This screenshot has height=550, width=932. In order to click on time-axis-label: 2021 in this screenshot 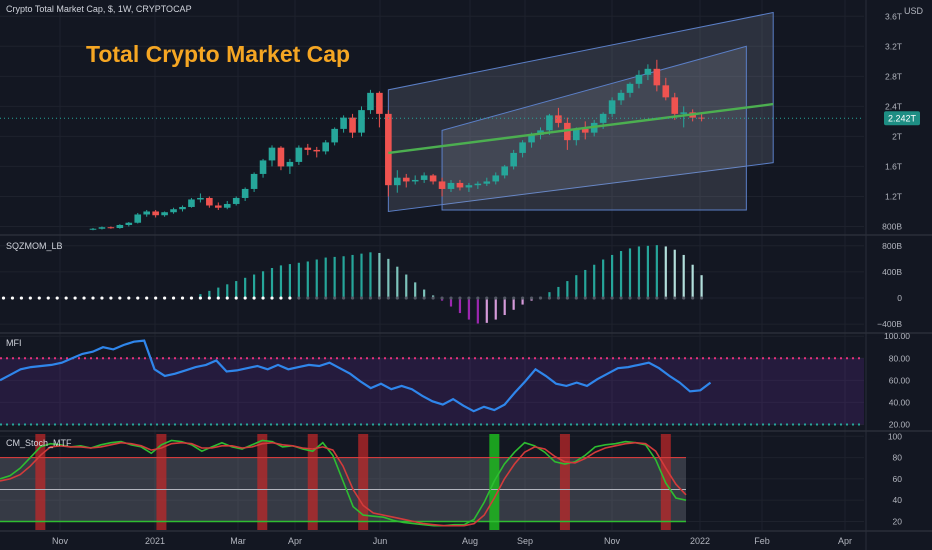, I will do `click(155, 541)`.